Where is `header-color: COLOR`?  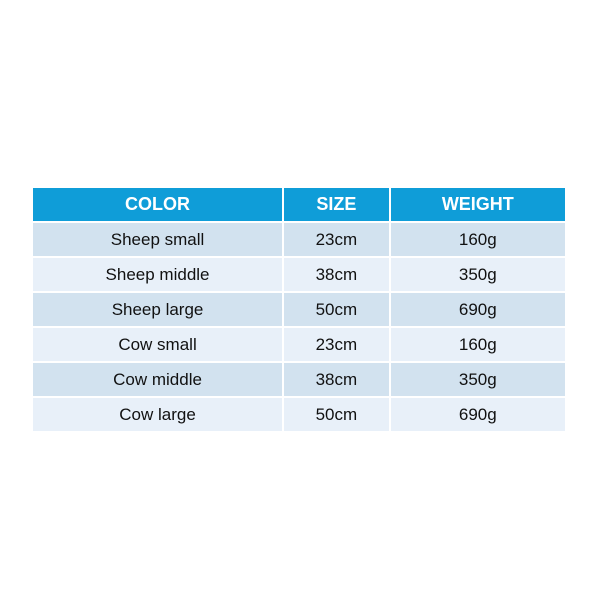
header-color: COLOR is located at coordinates (159, 205).